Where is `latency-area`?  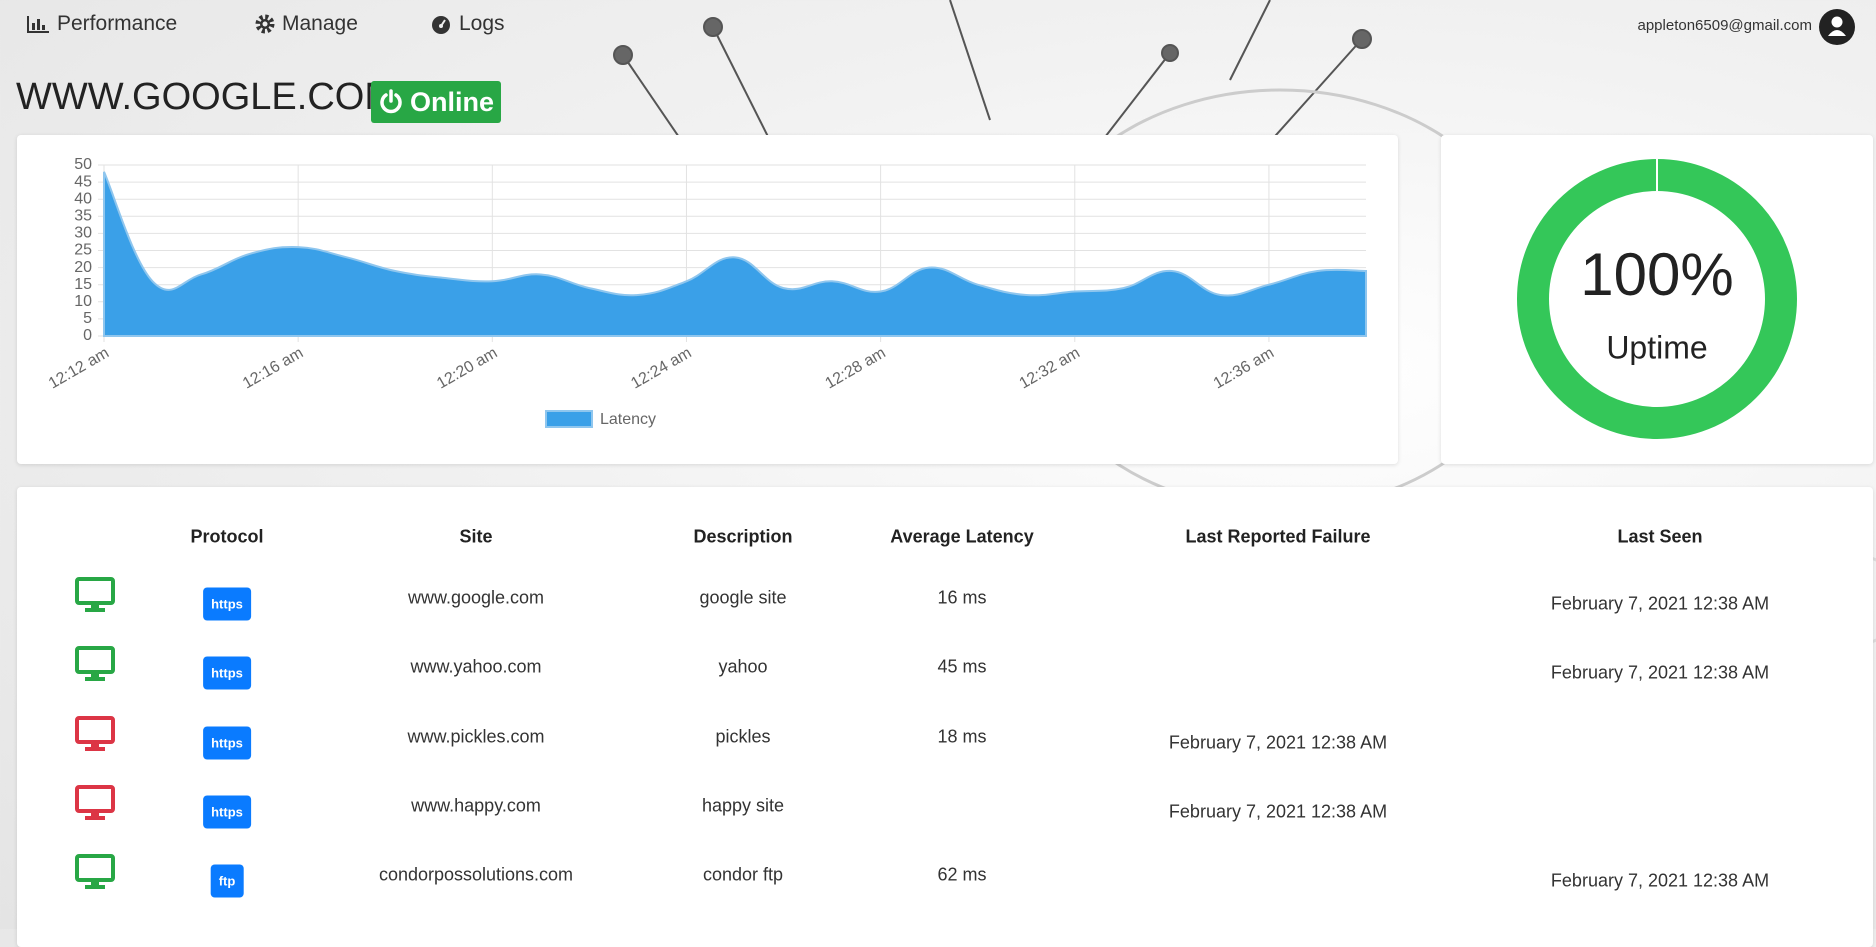 latency-area is located at coordinates (735, 254).